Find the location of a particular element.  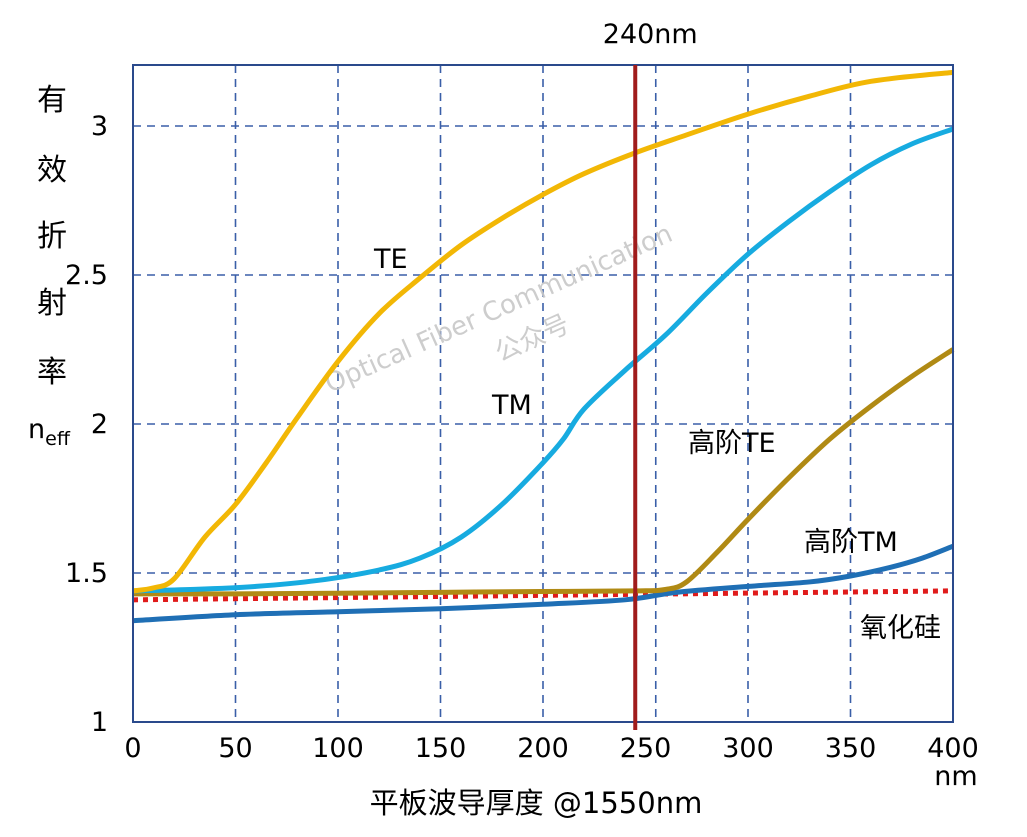

y-tick-label: 2 is located at coordinates (99, 424).